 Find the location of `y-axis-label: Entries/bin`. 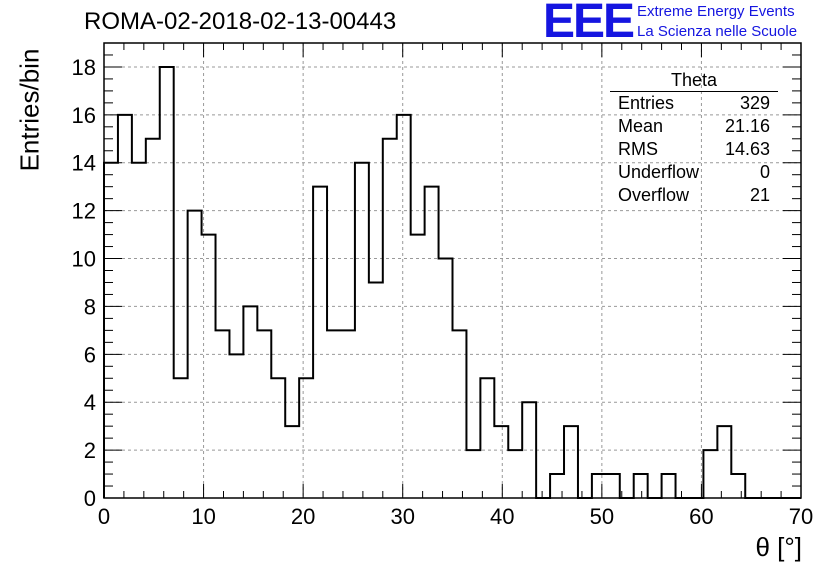

y-axis-label: Entries/bin is located at coordinates (29, 110).